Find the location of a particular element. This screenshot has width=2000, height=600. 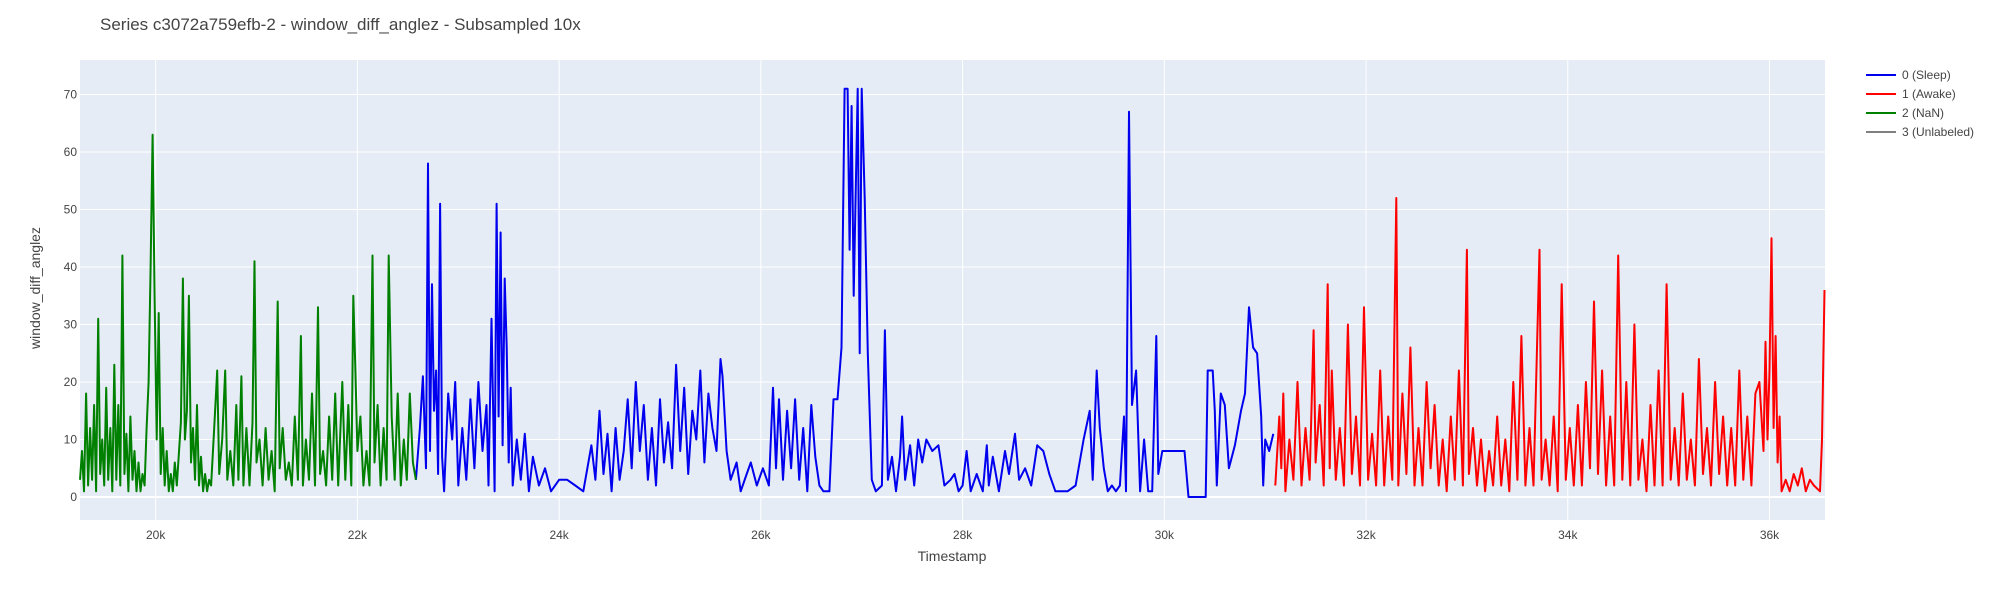

y-axis-title: window_diff_anglez is located at coordinates (35, 288).